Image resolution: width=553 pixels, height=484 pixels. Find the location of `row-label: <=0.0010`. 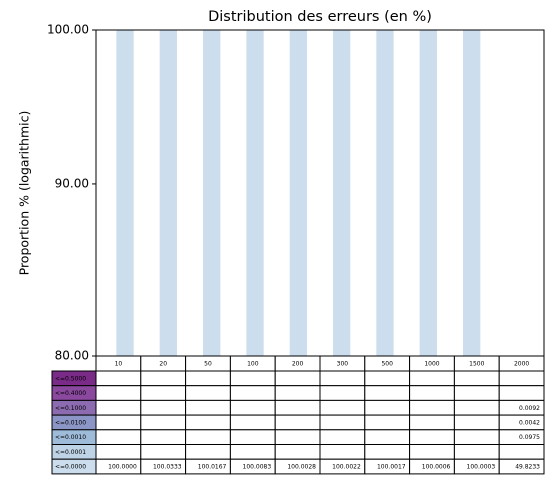

row-label: <=0.0010 is located at coordinates (70, 437).